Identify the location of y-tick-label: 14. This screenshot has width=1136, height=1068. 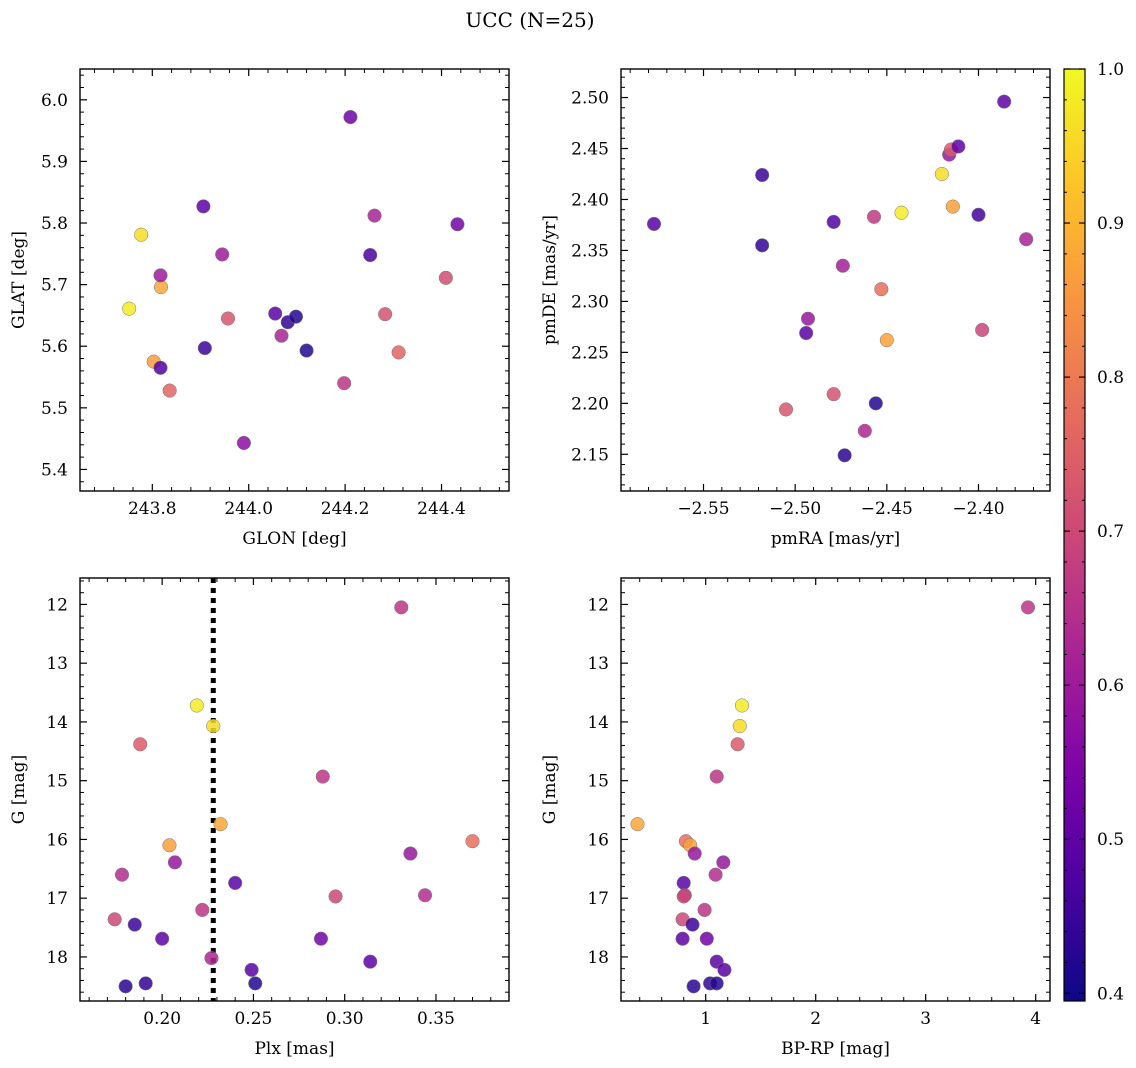
(57, 723).